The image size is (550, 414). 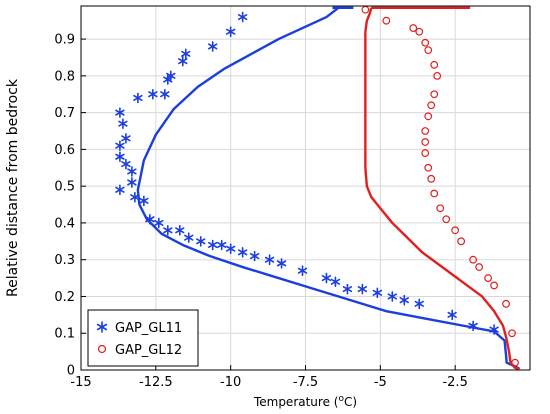 What do you see at coordinates (305, 382) in the screenshot?
I see `x-tick-label: -7.5` at bounding box center [305, 382].